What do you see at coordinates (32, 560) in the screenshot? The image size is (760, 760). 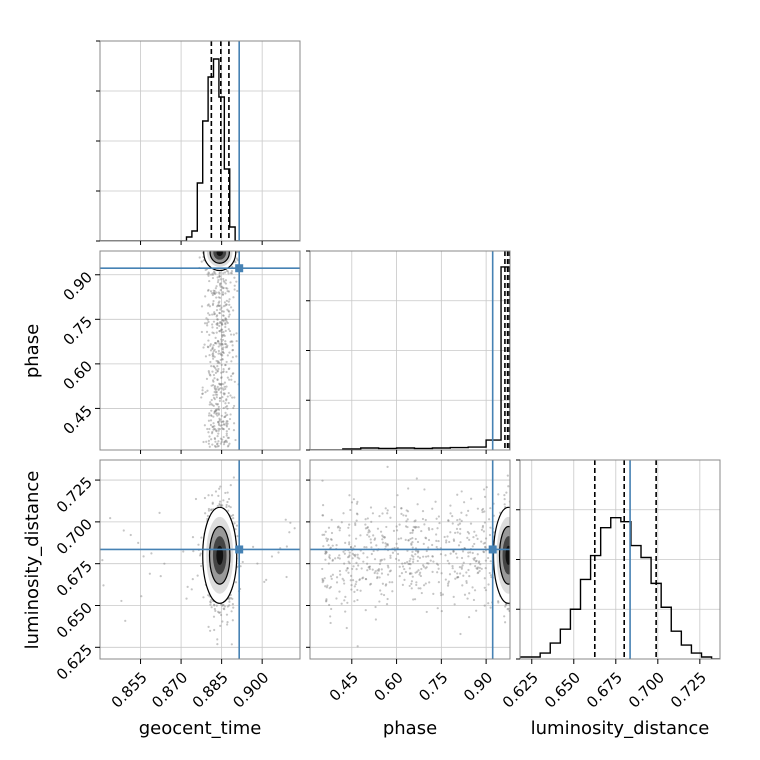 I see `y-axis-label-luminosity-distance: luminosity_distance` at bounding box center [32, 560].